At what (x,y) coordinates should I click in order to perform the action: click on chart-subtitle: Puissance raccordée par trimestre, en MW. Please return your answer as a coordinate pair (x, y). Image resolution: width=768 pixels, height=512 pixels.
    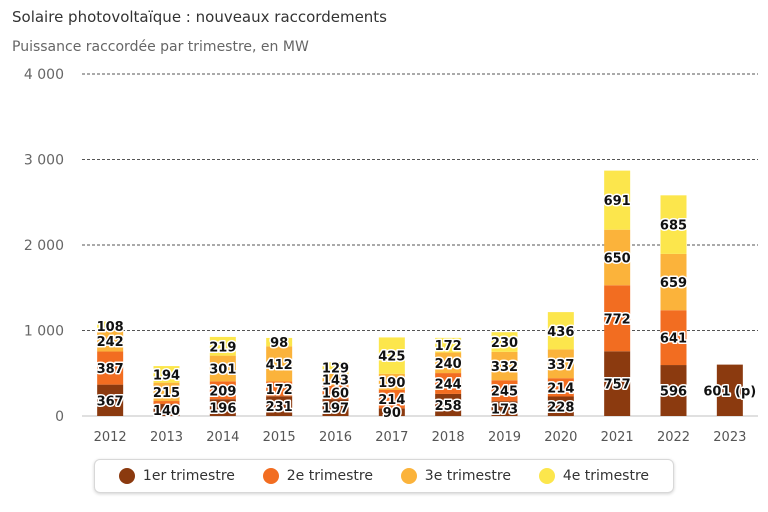
    Looking at the image, I should click on (160, 47).